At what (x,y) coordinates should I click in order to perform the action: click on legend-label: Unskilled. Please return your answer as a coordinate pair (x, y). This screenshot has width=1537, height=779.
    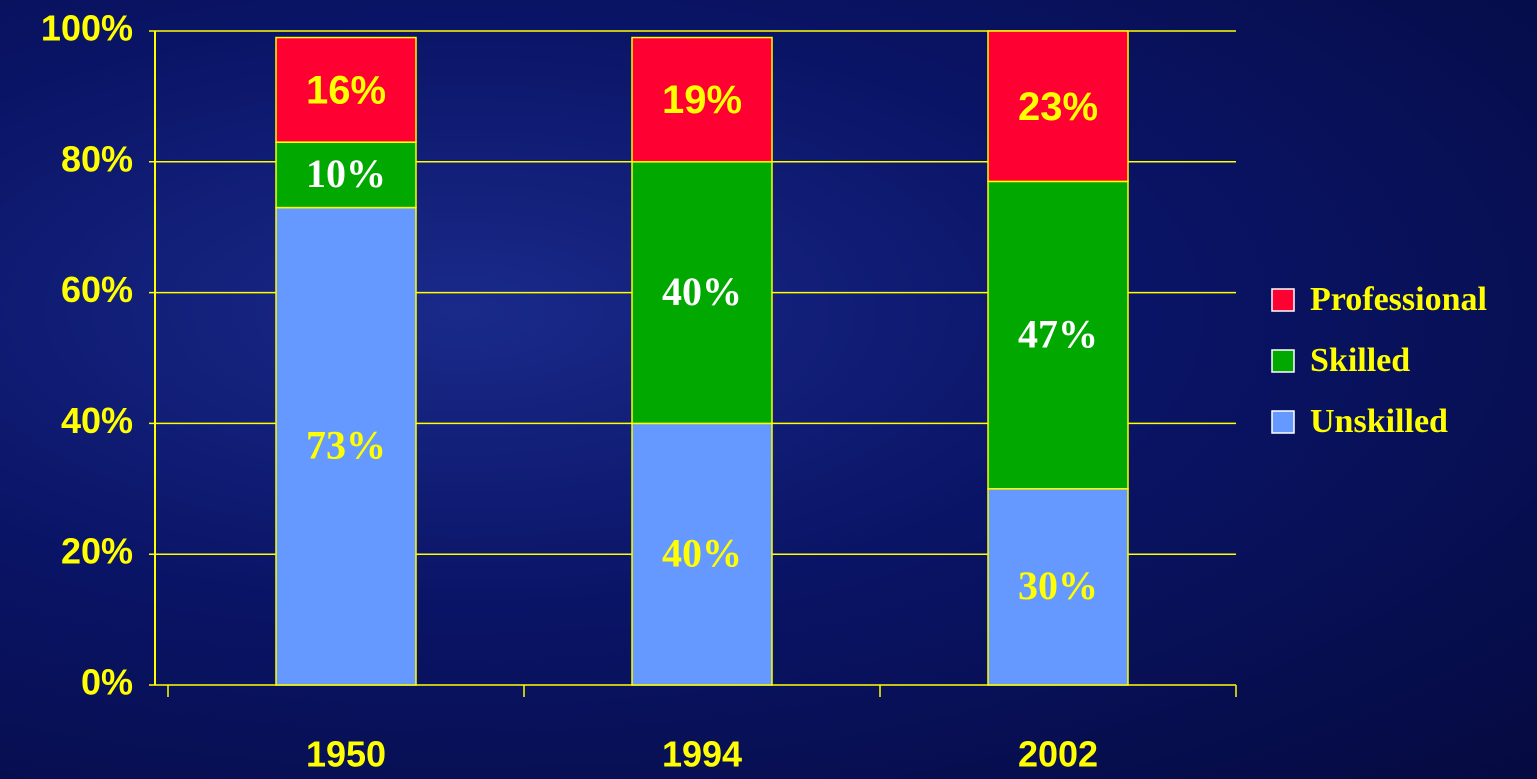
    Looking at the image, I should click on (1379, 421).